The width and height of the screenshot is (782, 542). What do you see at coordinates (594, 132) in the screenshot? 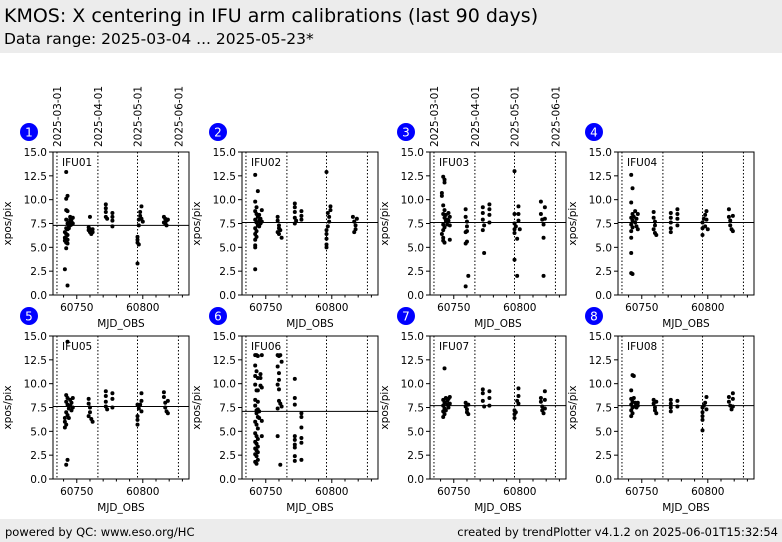
I see `panel-ifu04-number-badge` at bounding box center [594, 132].